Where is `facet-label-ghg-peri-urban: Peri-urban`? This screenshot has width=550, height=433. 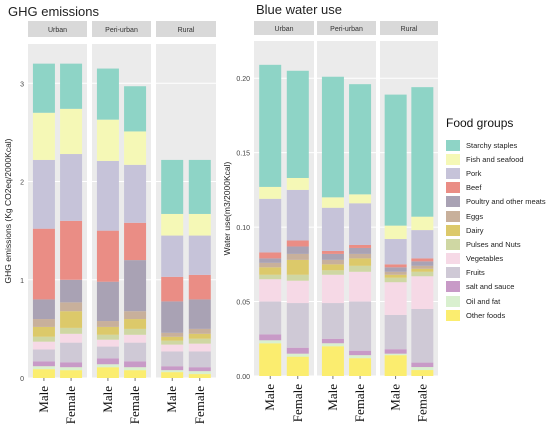 facet-label-ghg-peri-urban: Peri-urban is located at coordinates (121, 30).